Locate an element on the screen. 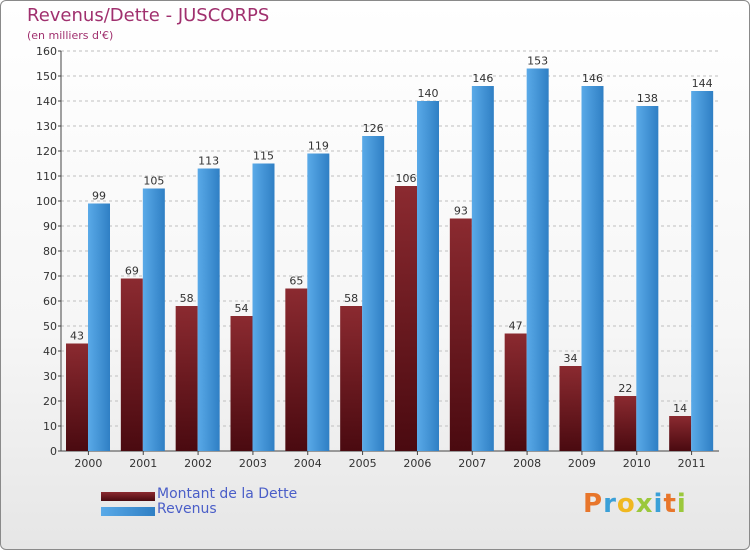 The height and width of the screenshot is (550, 750). chart-subtitle: (en milliers d'€) is located at coordinates (70, 35).